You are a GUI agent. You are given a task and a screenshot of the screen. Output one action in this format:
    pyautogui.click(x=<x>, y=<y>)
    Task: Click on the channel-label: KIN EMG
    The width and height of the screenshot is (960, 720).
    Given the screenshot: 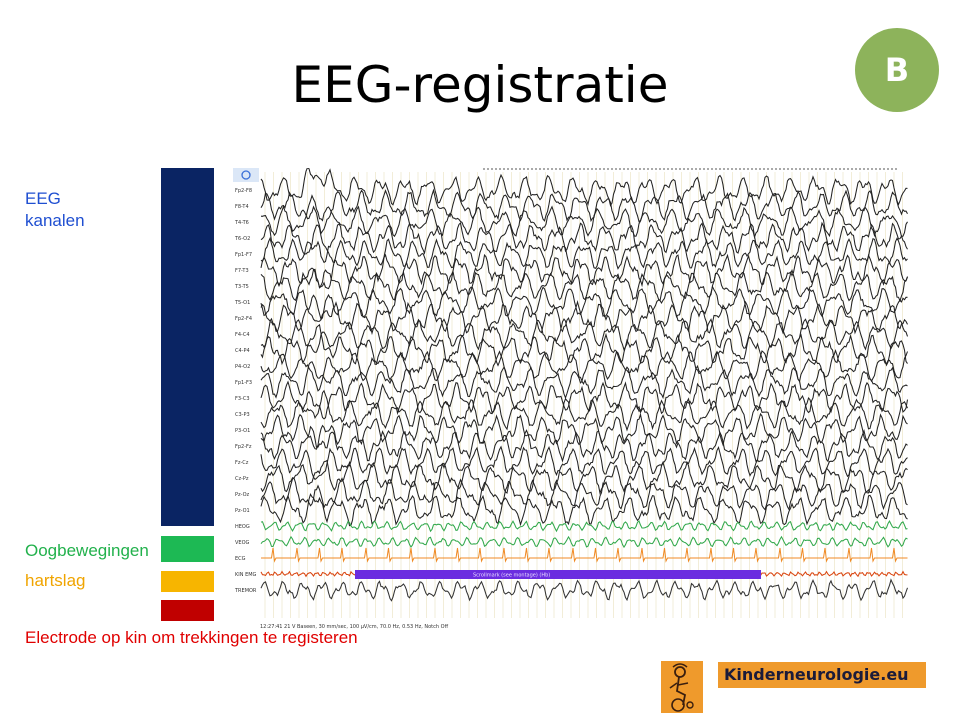 What is the action you would take?
    pyautogui.click(x=246, y=575)
    